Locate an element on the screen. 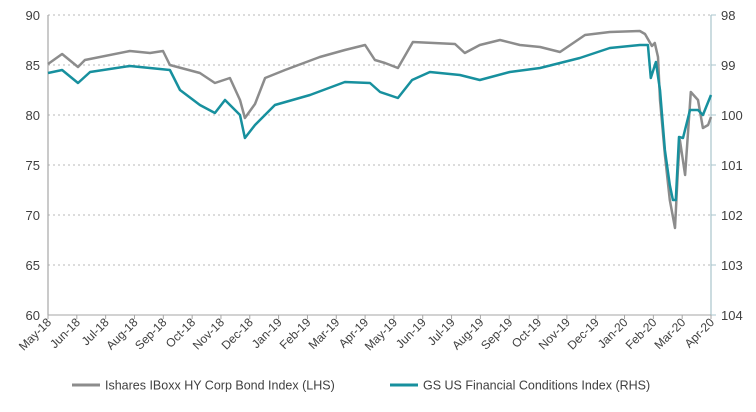 The height and width of the screenshot is (412, 756). legend-item: Ishares IBoxx HY Corp Bond Index (LHS) is located at coordinates (203, 386).